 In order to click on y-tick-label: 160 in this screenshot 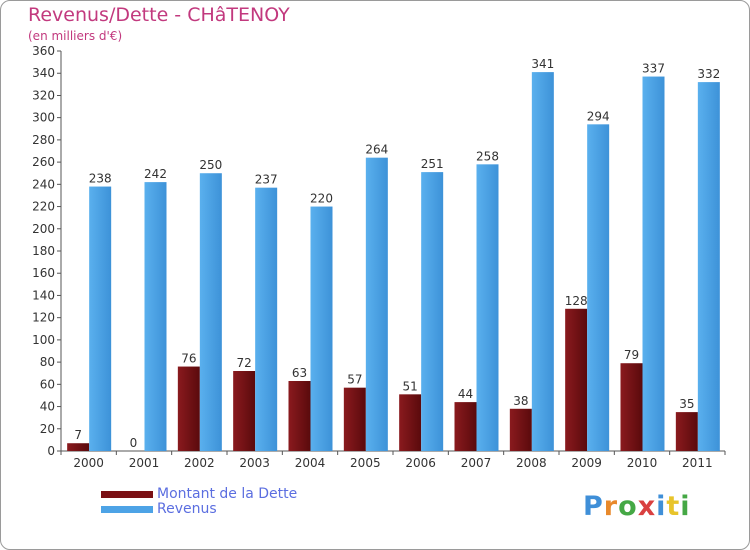, I will do `click(43, 273)`.